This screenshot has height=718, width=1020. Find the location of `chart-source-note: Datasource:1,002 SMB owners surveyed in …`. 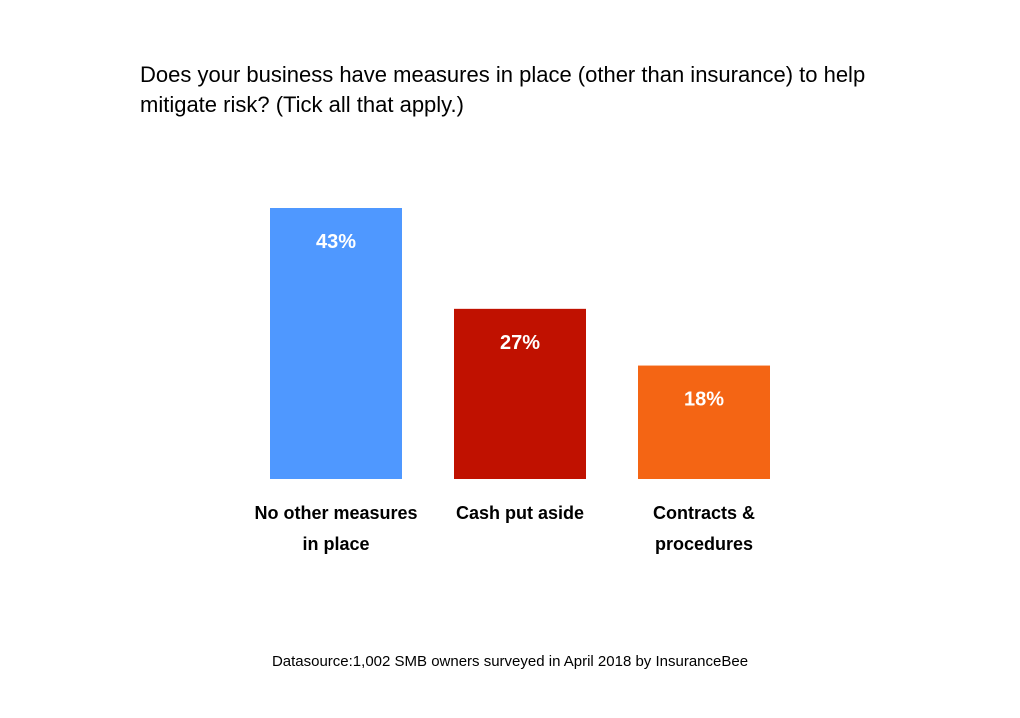

chart-source-note: Datasource:1,002 SMB owners surveyed in … is located at coordinates (510, 661).